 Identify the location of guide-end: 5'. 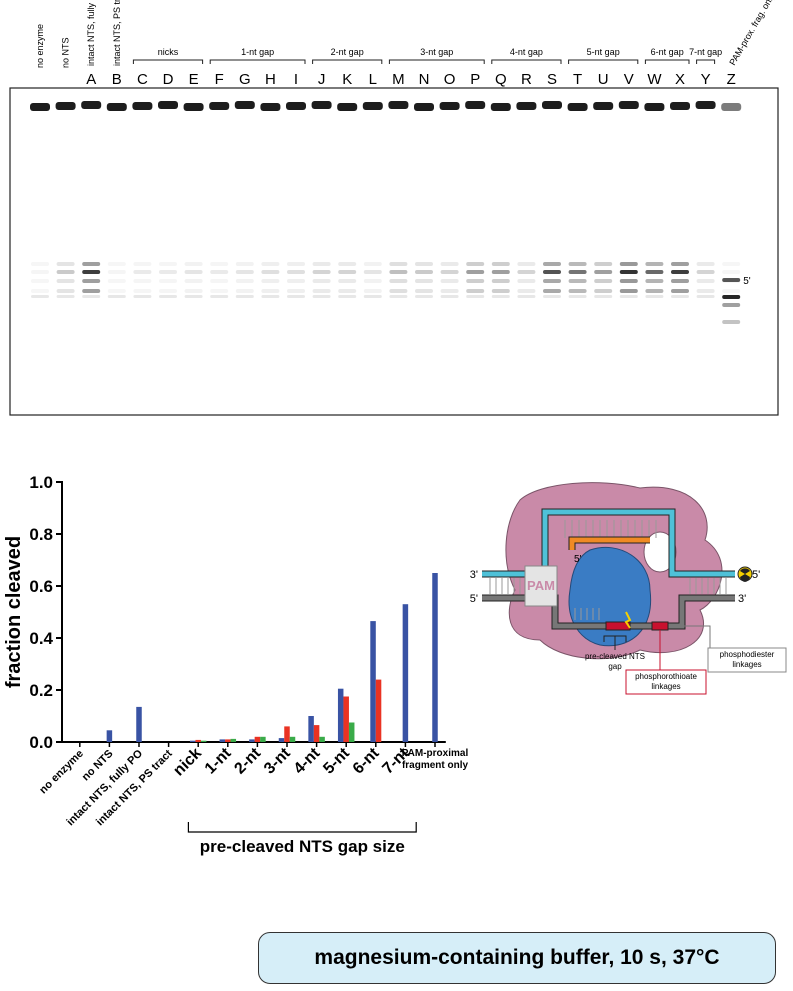
(578, 559).